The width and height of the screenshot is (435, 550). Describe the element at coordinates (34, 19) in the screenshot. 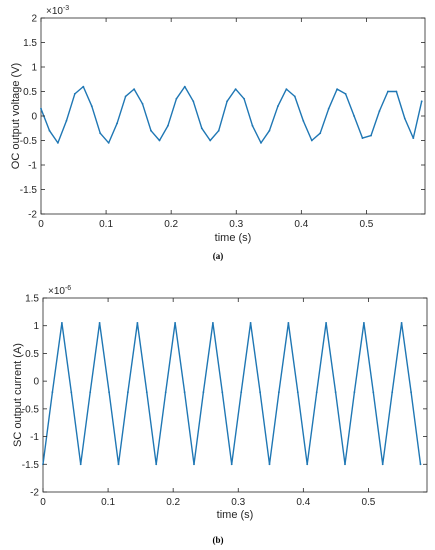

I see `y-tick-label-a: 2` at that location.